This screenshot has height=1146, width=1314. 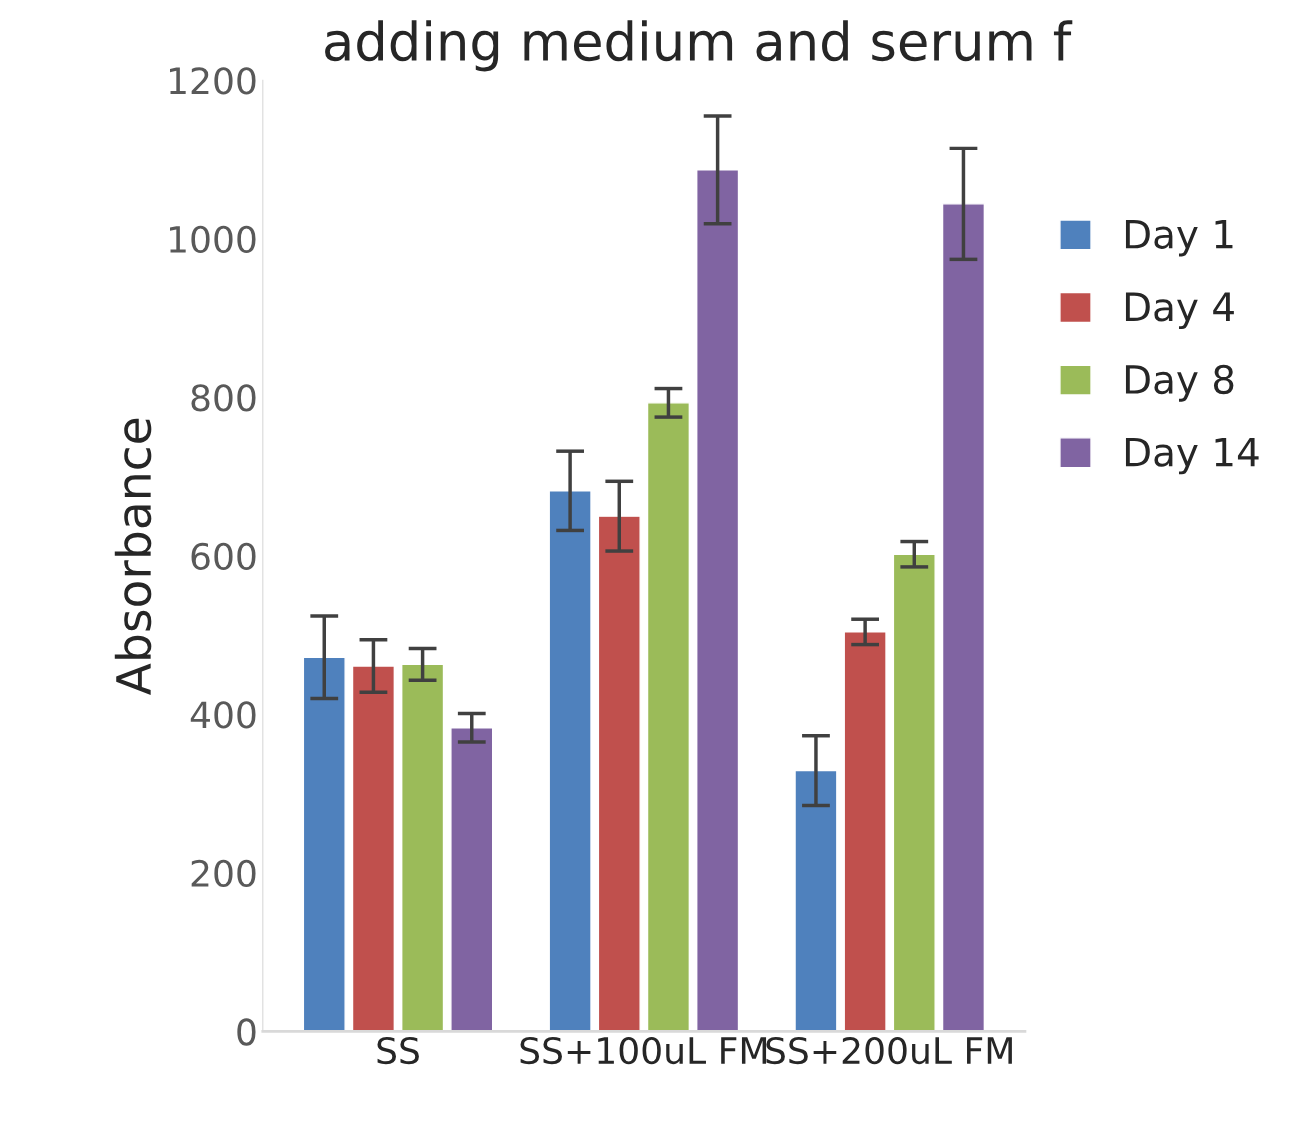 What do you see at coordinates (213, 81) in the screenshot?
I see `y-tick-label: 1200` at bounding box center [213, 81].